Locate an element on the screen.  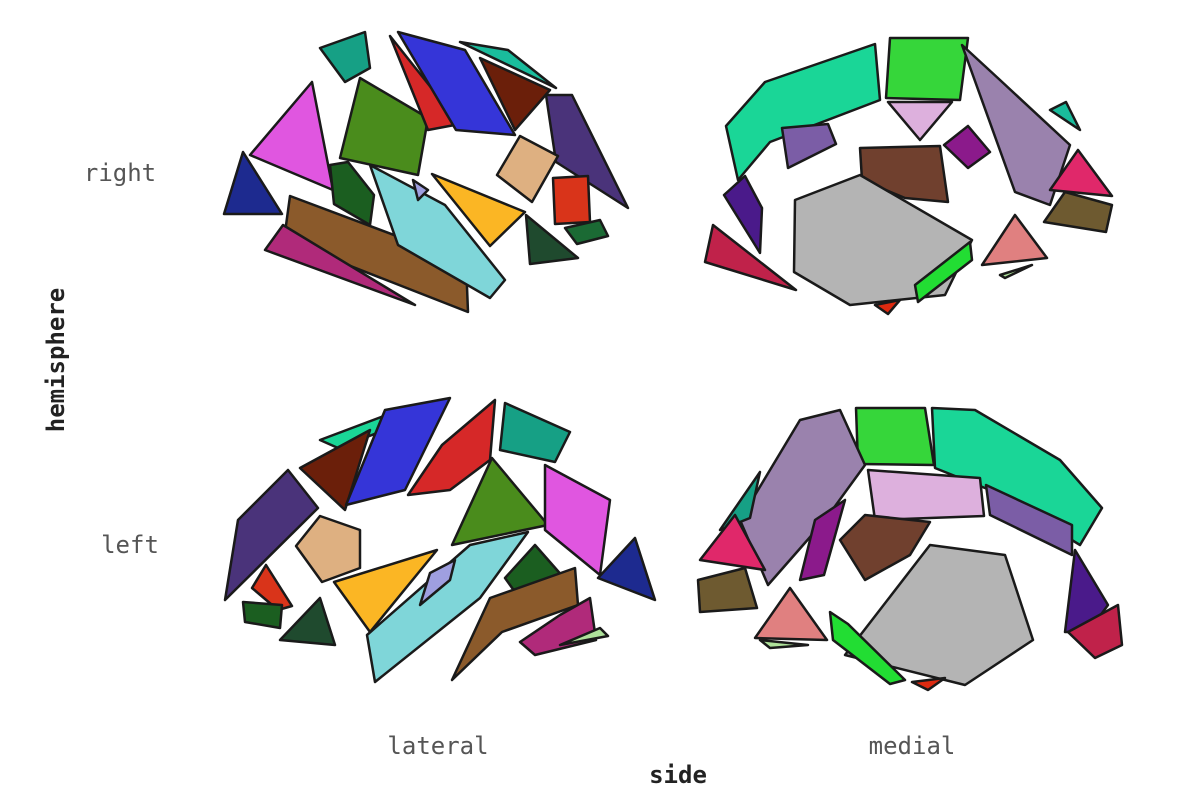
row-label-right: right is located at coordinates (120, 173).